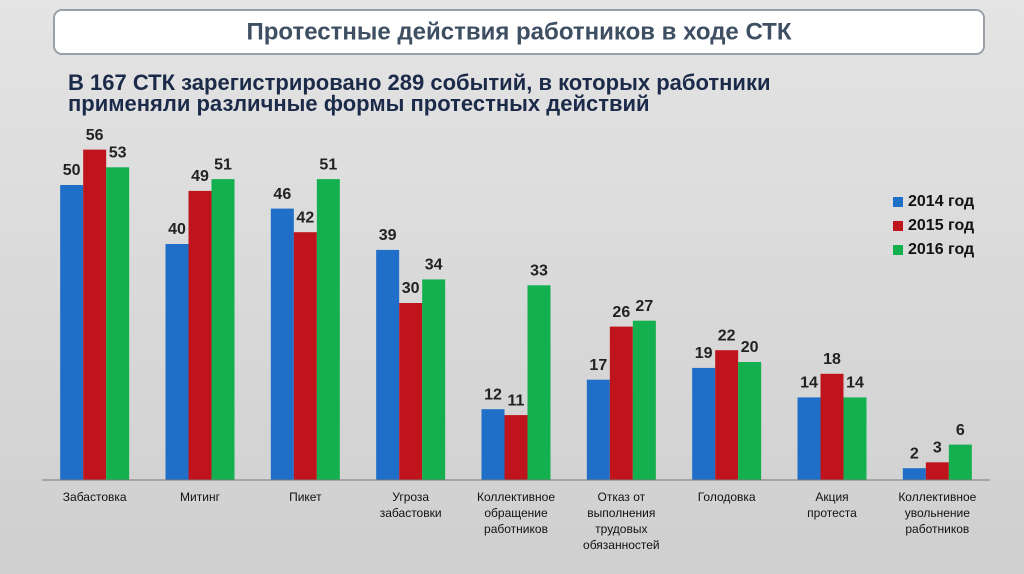 The width and height of the screenshot is (1024, 574). What do you see at coordinates (516, 400) in the screenshot?
I see `data-label: 11` at bounding box center [516, 400].